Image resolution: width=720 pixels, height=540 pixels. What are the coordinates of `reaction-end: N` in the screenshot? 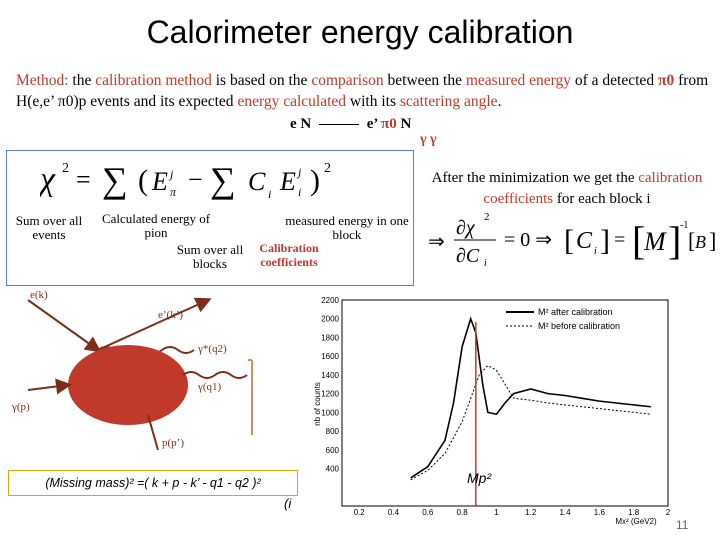 It's located at (404, 124).